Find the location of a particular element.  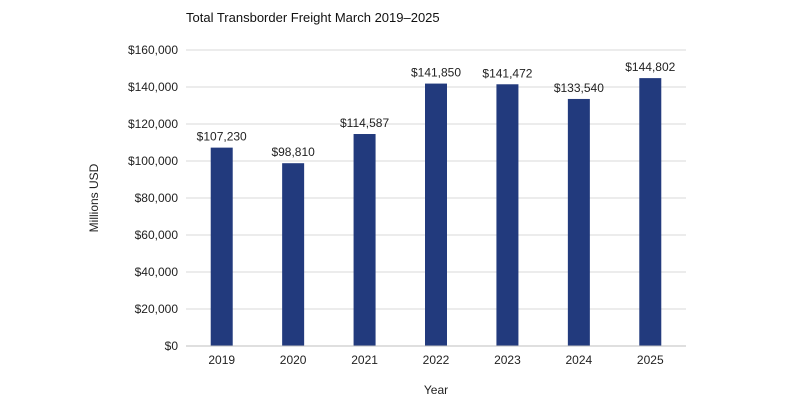

y-tick-label: $160,000 is located at coordinates (153, 50).